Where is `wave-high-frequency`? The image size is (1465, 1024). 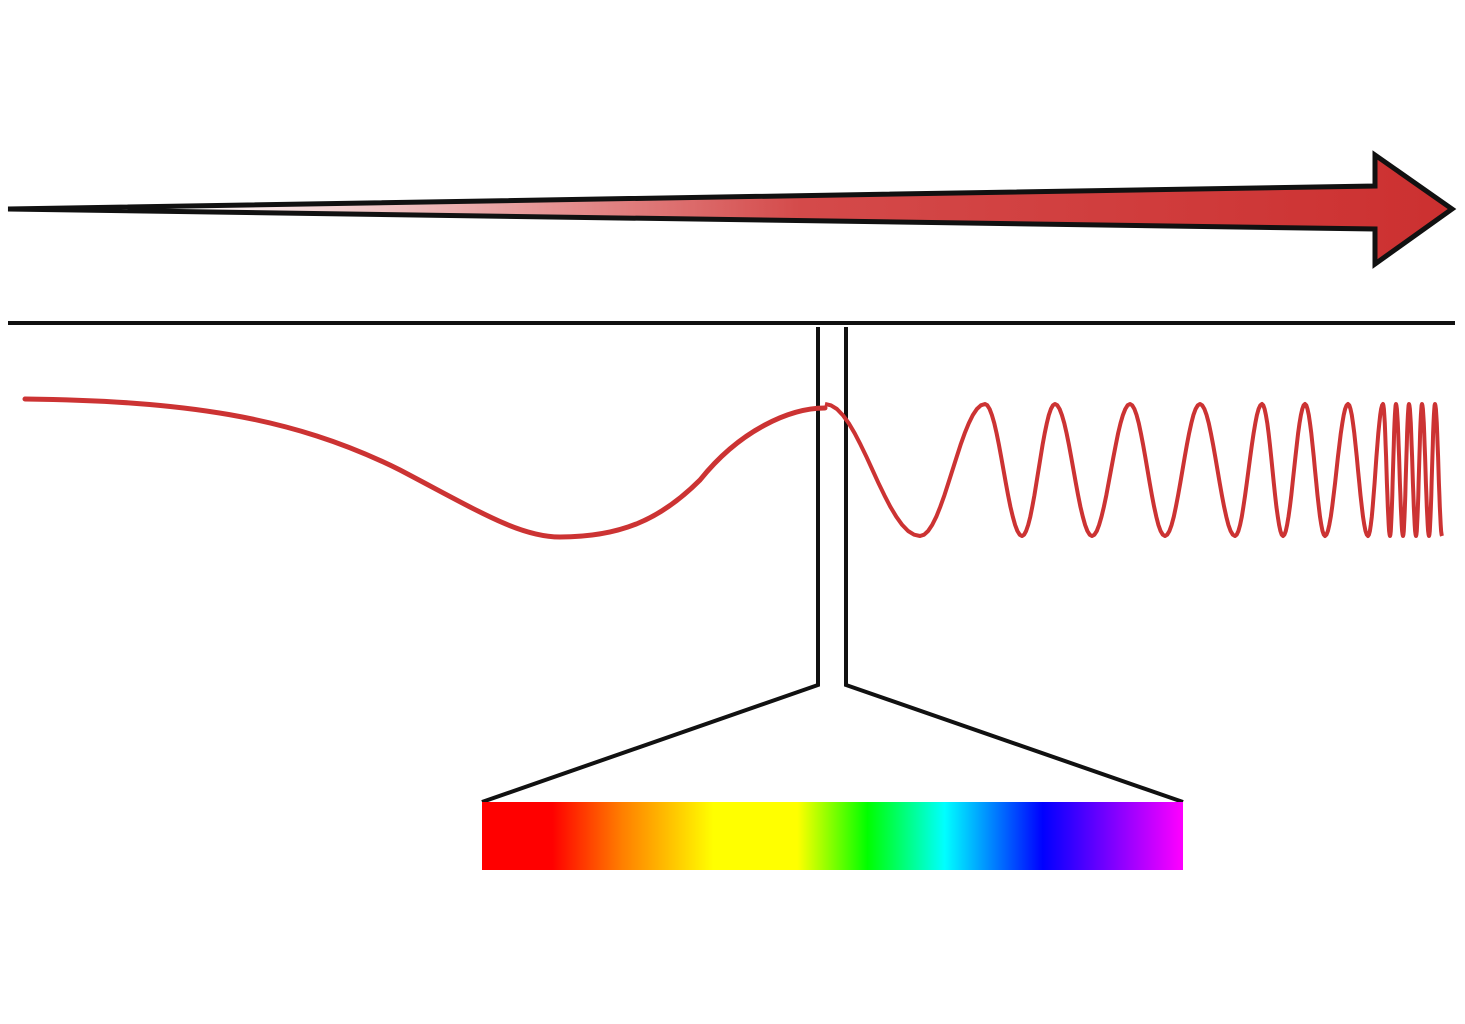 wave-high-frequency is located at coordinates (1134, 470).